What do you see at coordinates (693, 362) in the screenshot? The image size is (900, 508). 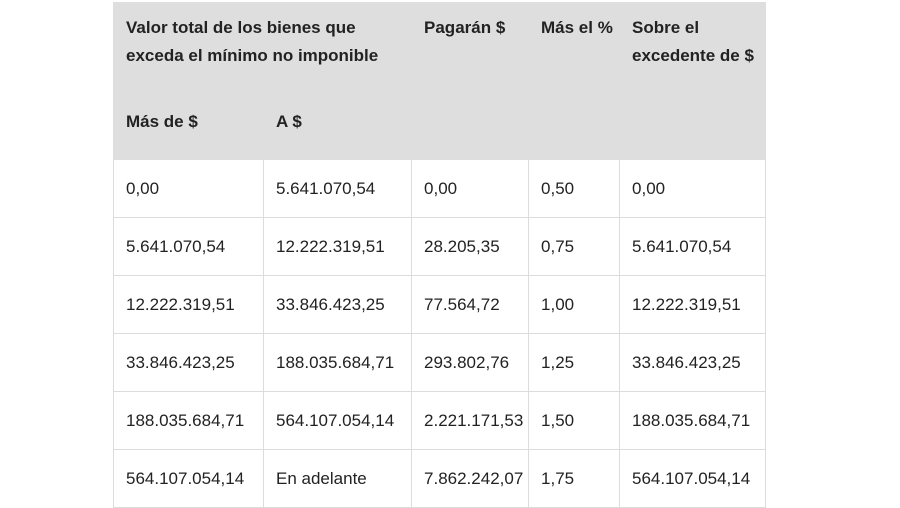 I see `cell-sobre-excedente: 33.846.423,25` at bounding box center [693, 362].